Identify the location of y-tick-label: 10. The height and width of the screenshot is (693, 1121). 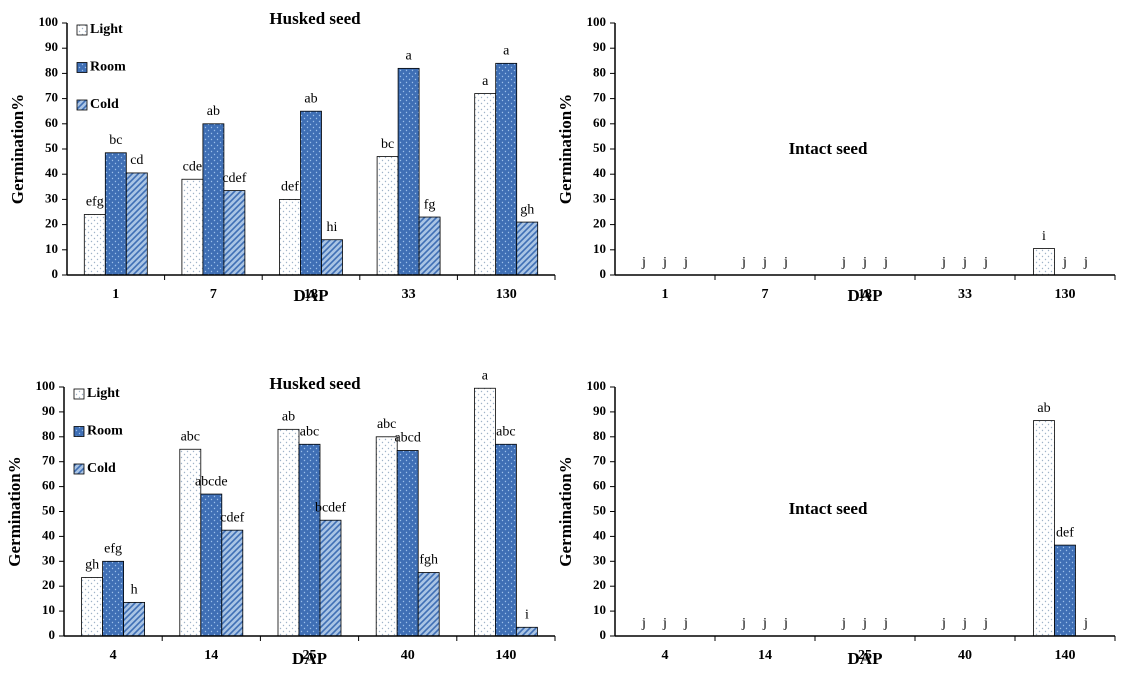
(599, 609).